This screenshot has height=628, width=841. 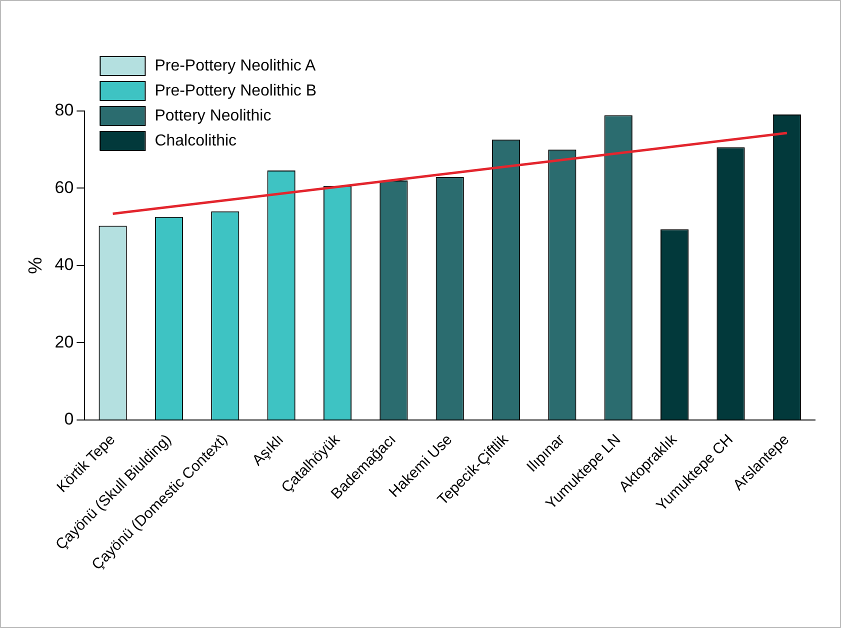 I want to click on legend-label: Chalcolithic, so click(x=195, y=141).